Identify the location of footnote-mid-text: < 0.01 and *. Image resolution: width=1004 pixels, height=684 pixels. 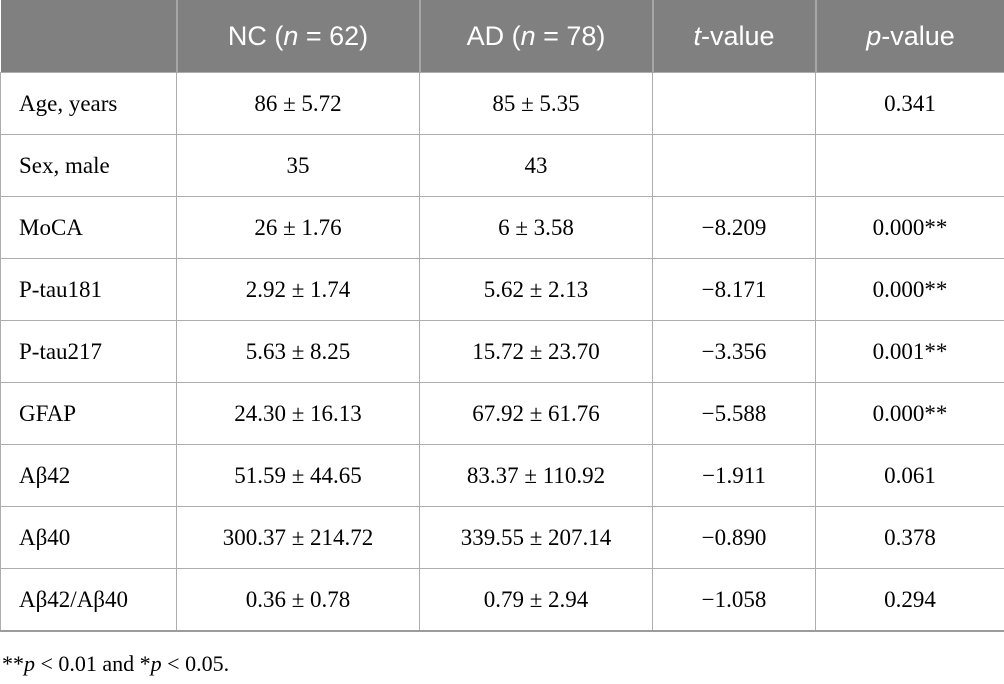
(93, 663).